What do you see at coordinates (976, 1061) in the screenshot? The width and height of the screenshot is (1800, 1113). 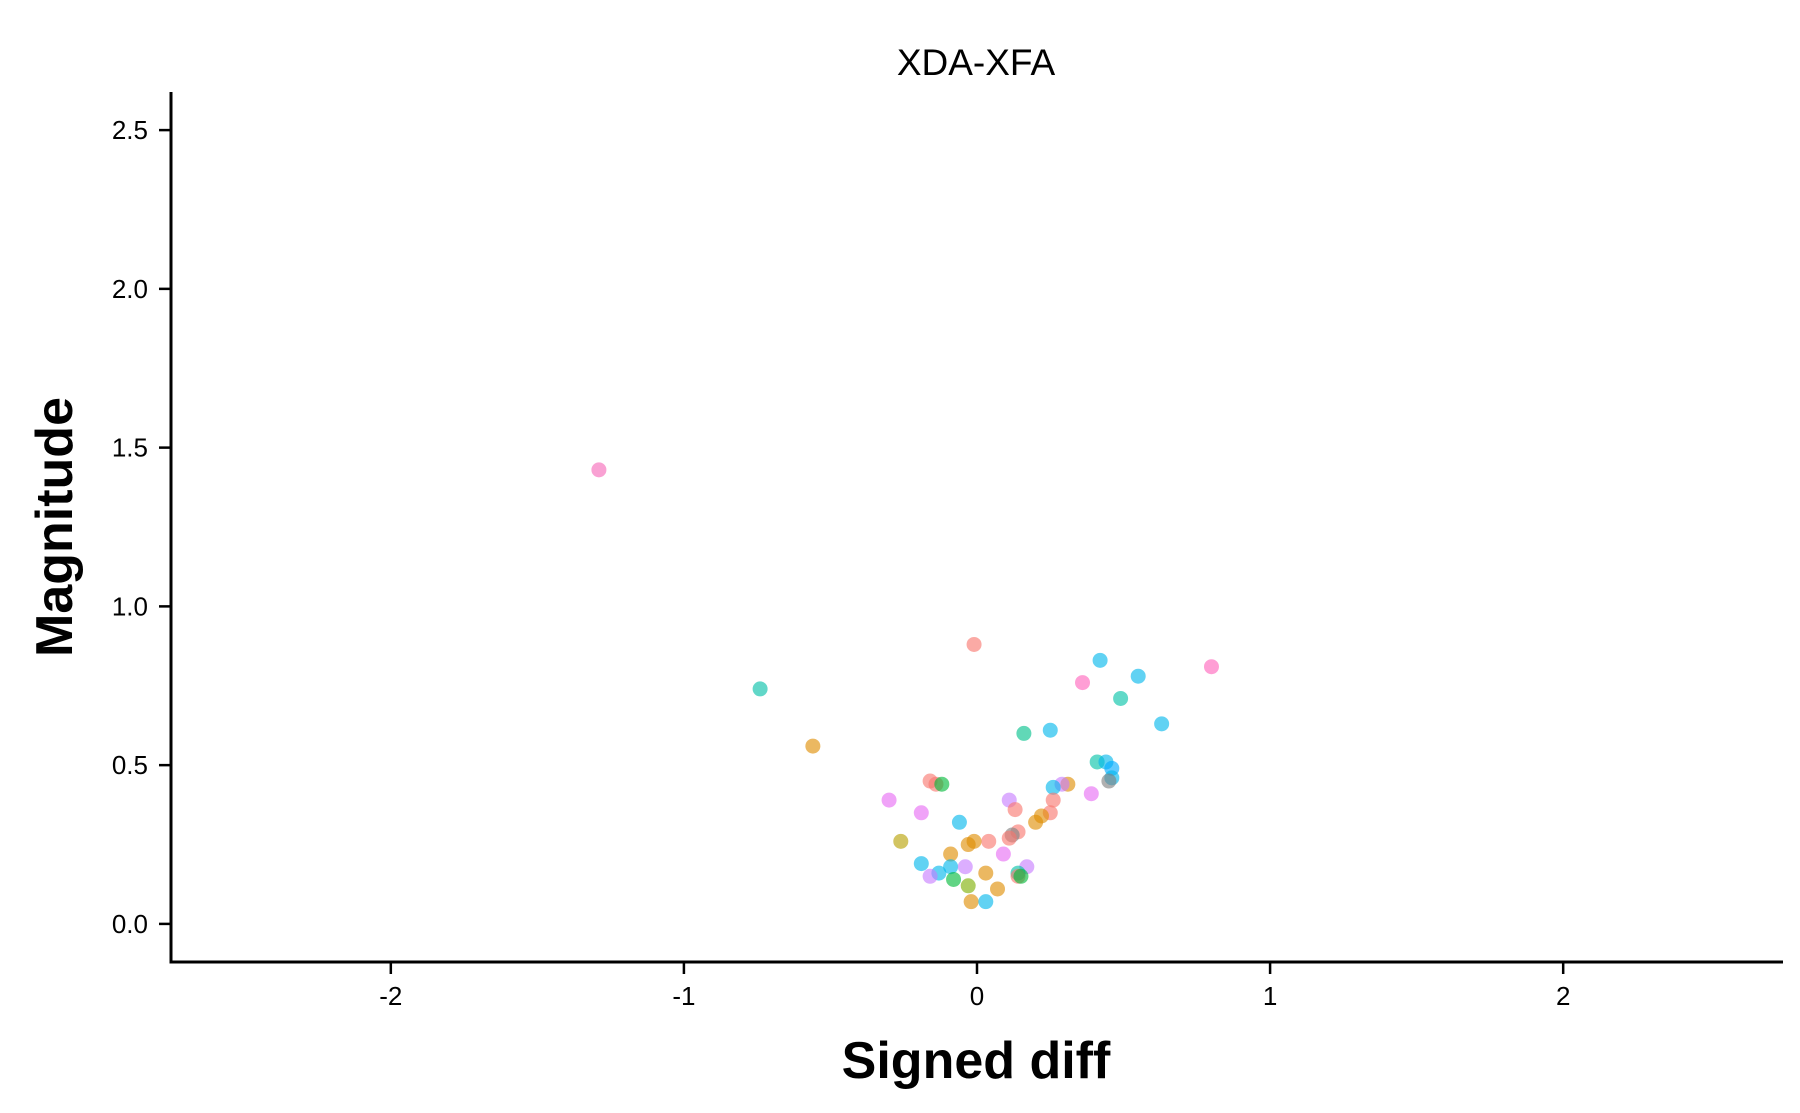 I see `x-axis-title: Signed diff` at bounding box center [976, 1061].